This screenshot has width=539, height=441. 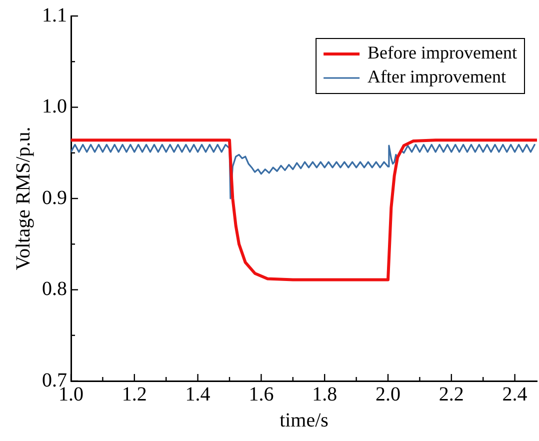 I want to click on y-axis-title: Voltage RMS/p.u., so click(x=23, y=198).